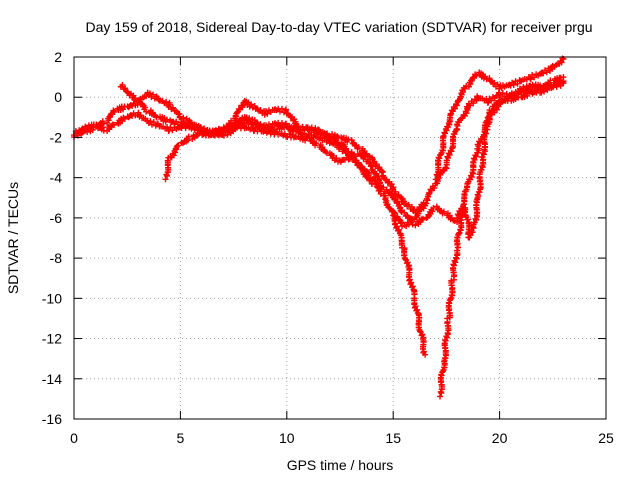 Image resolution: width=640 pixels, height=480 pixels. What do you see at coordinates (52, 298) in the screenshot?
I see `y-tick-label: -10` at bounding box center [52, 298].